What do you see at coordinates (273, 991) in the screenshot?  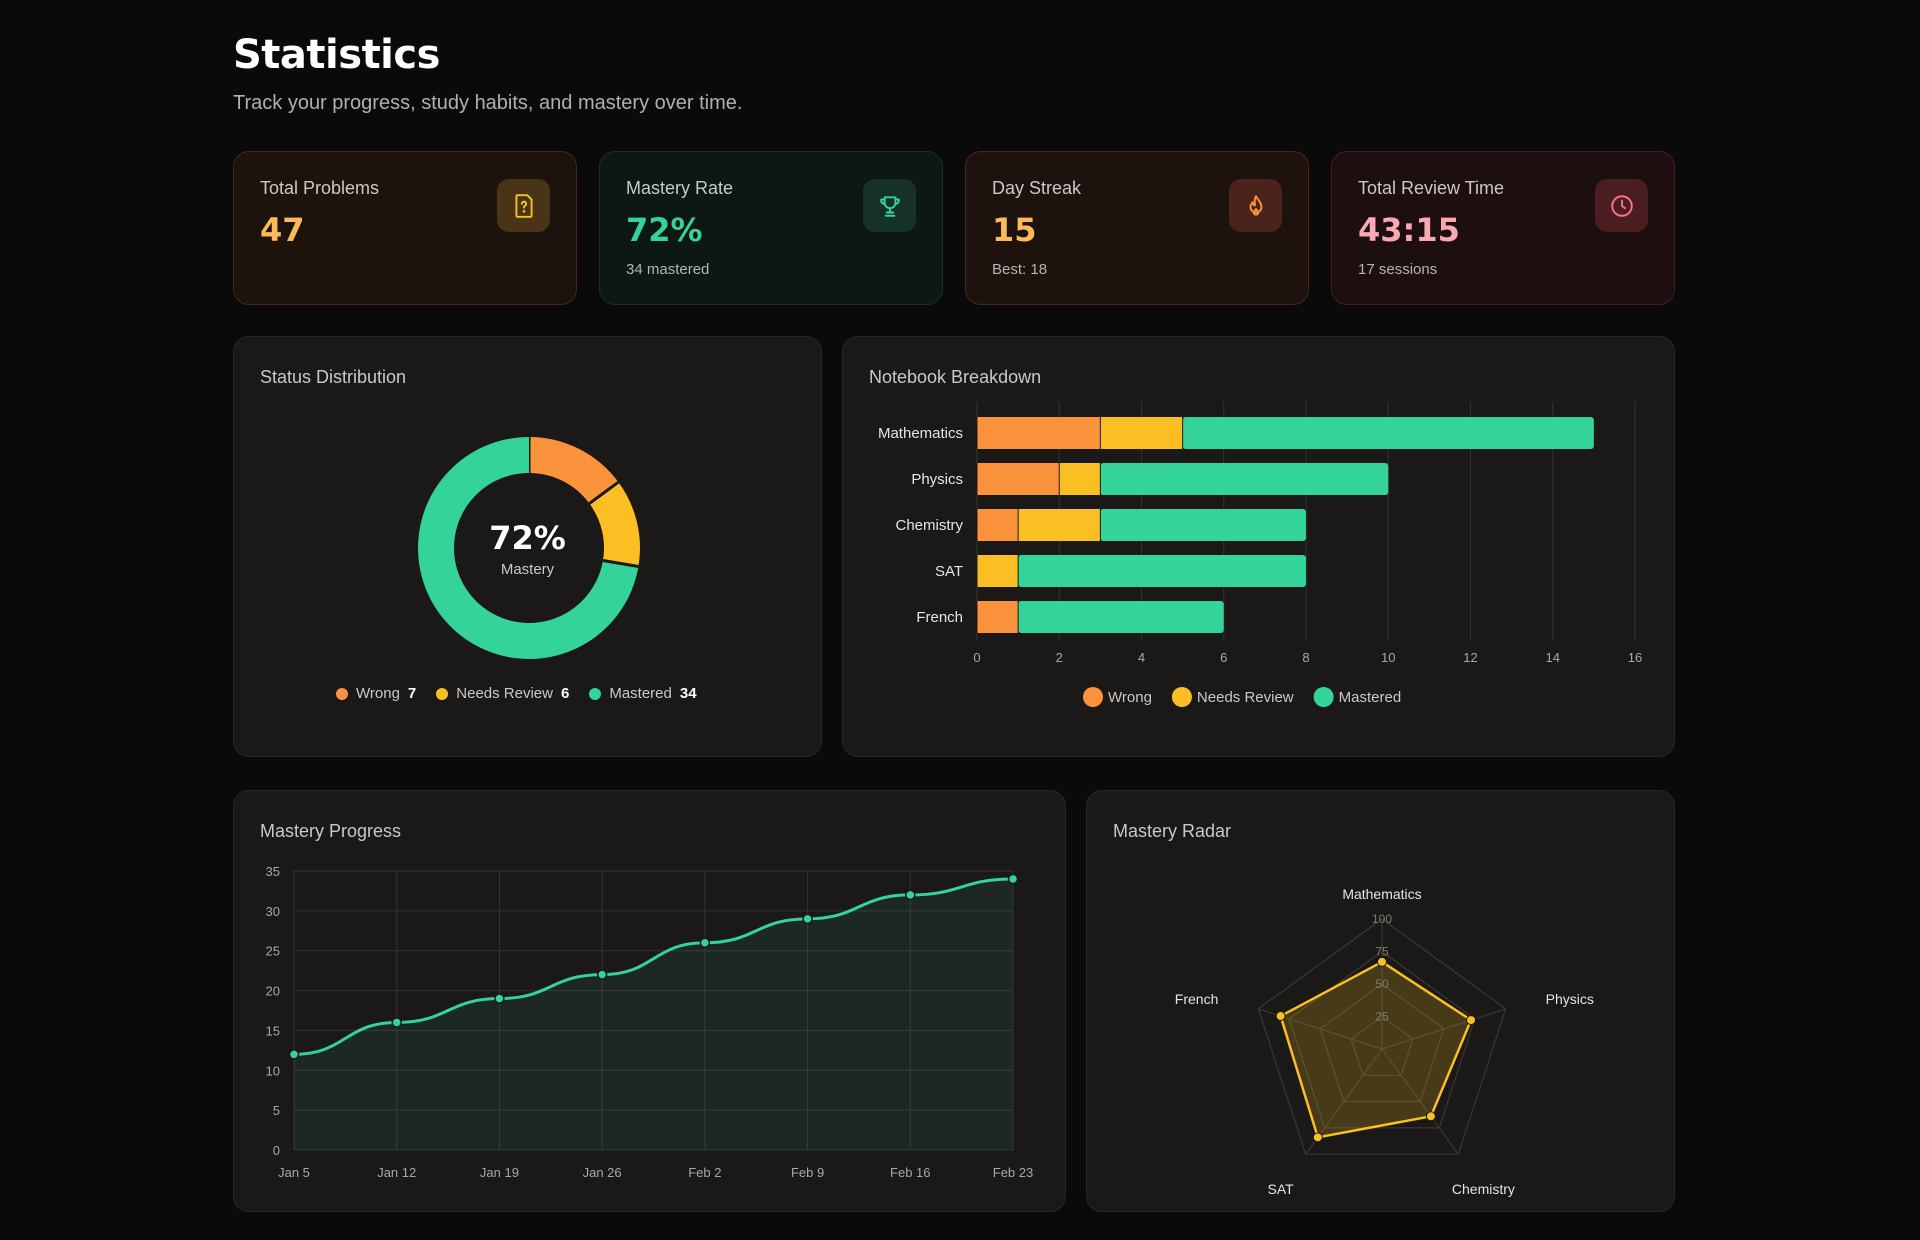 I see `y-tick-label: 20` at bounding box center [273, 991].